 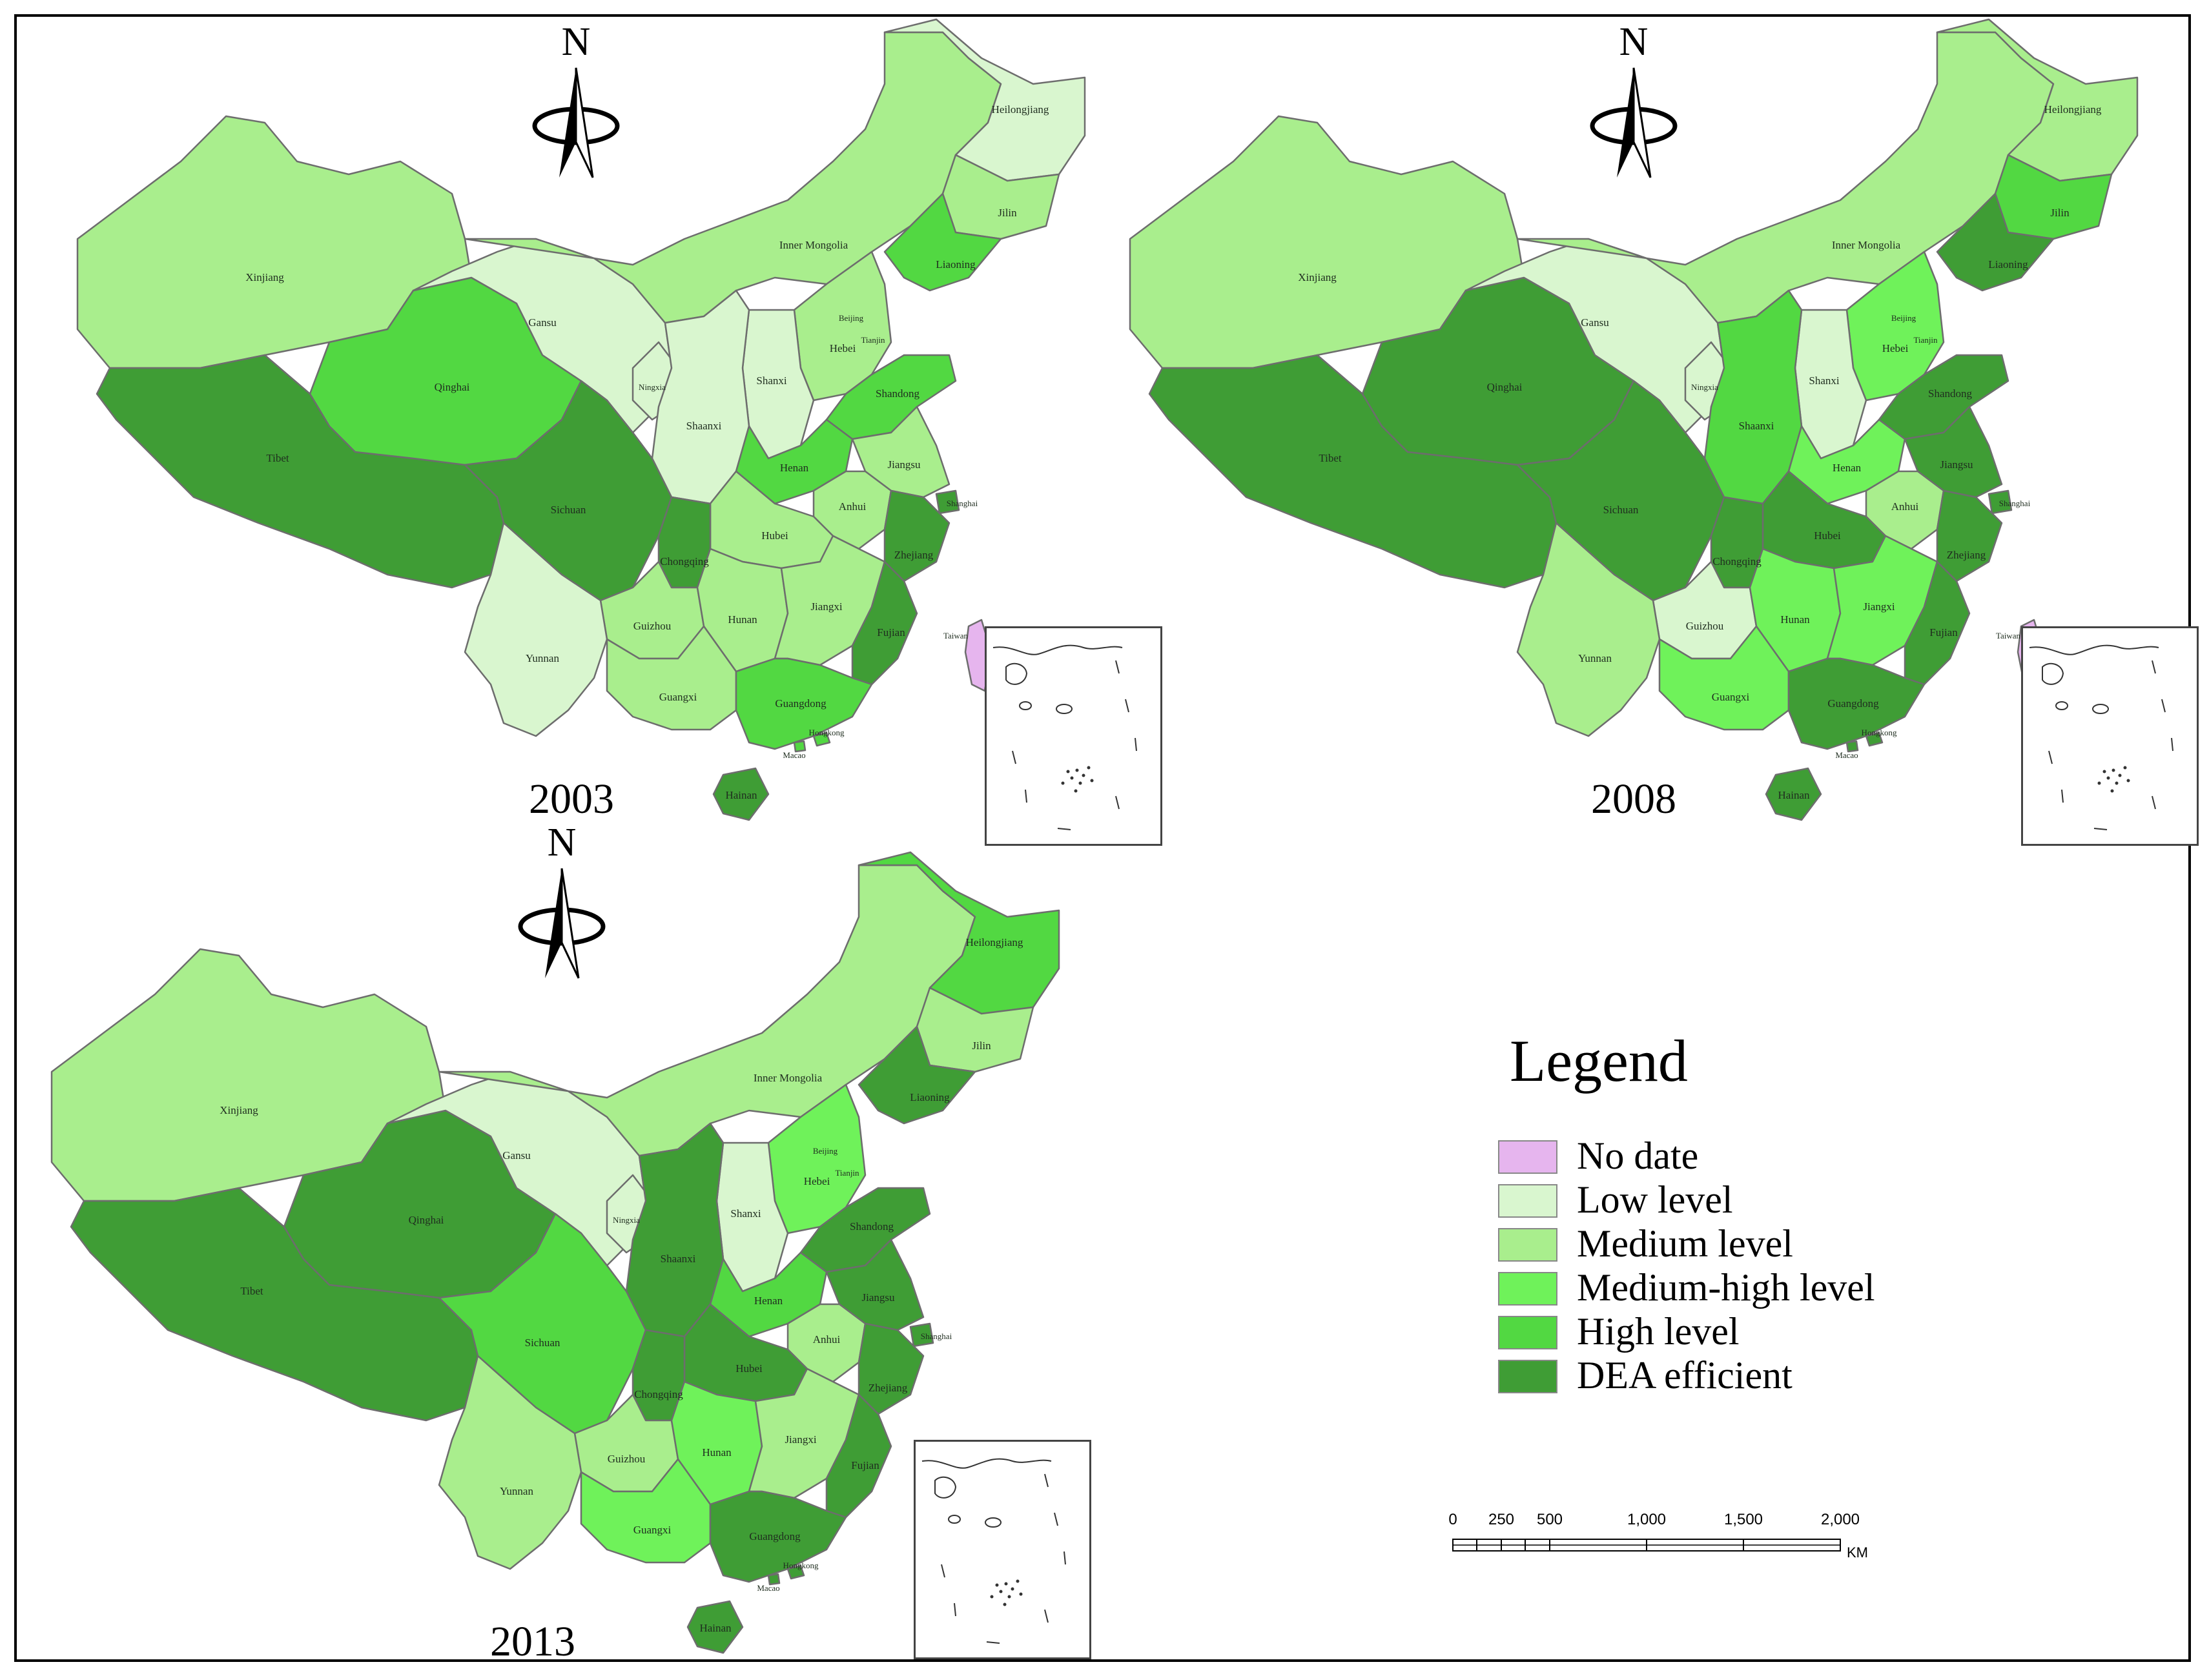 What do you see at coordinates (1866, 245) in the screenshot?
I see `province-label-inner-mongolia: Inner Mongolia` at bounding box center [1866, 245].